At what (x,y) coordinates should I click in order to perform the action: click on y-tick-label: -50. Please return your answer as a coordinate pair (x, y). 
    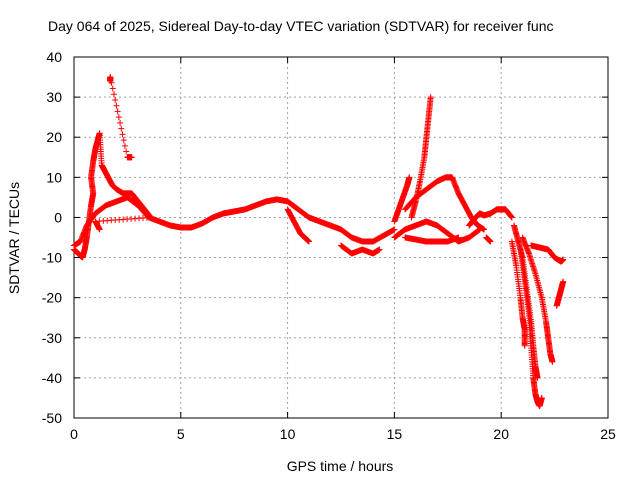
    Looking at the image, I should click on (52, 418).